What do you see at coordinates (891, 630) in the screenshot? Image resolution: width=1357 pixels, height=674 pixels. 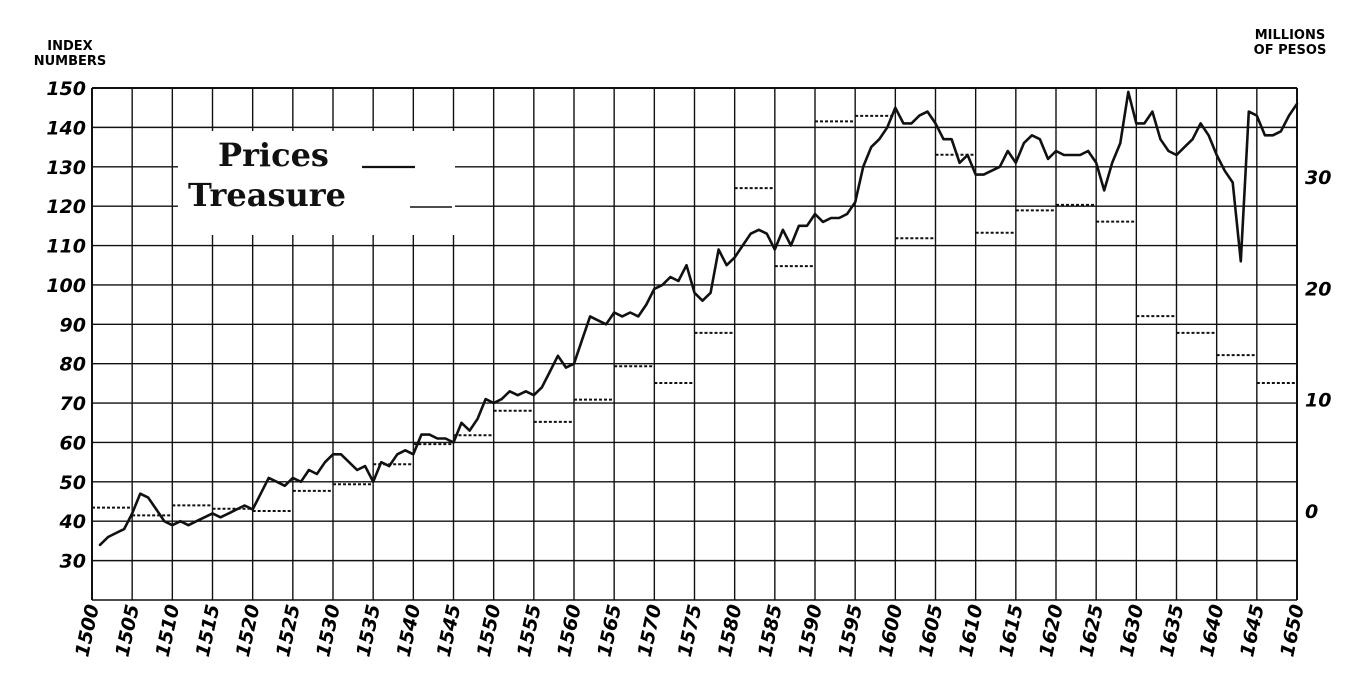 I see `x-tick-label: 1600` at bounding box center [891, 630].